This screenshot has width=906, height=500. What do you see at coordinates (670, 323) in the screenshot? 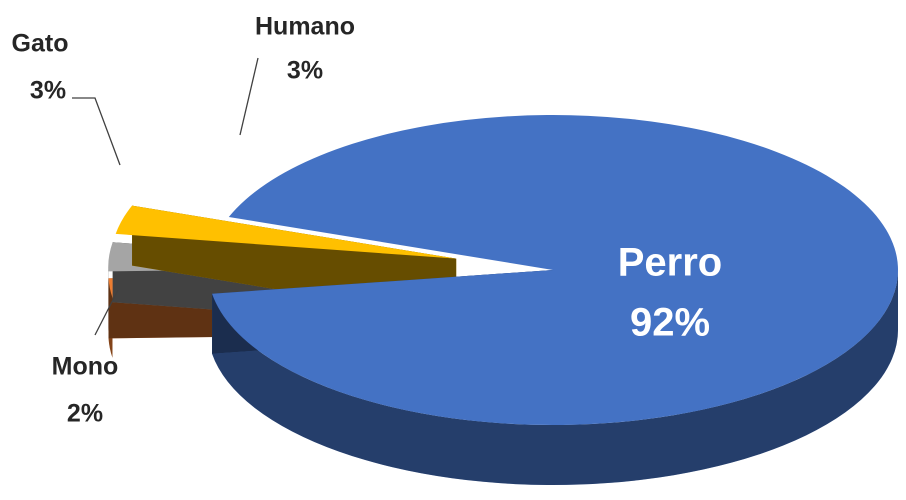
I see `slice-value-label: 92%` at bounding box center [670, 323].